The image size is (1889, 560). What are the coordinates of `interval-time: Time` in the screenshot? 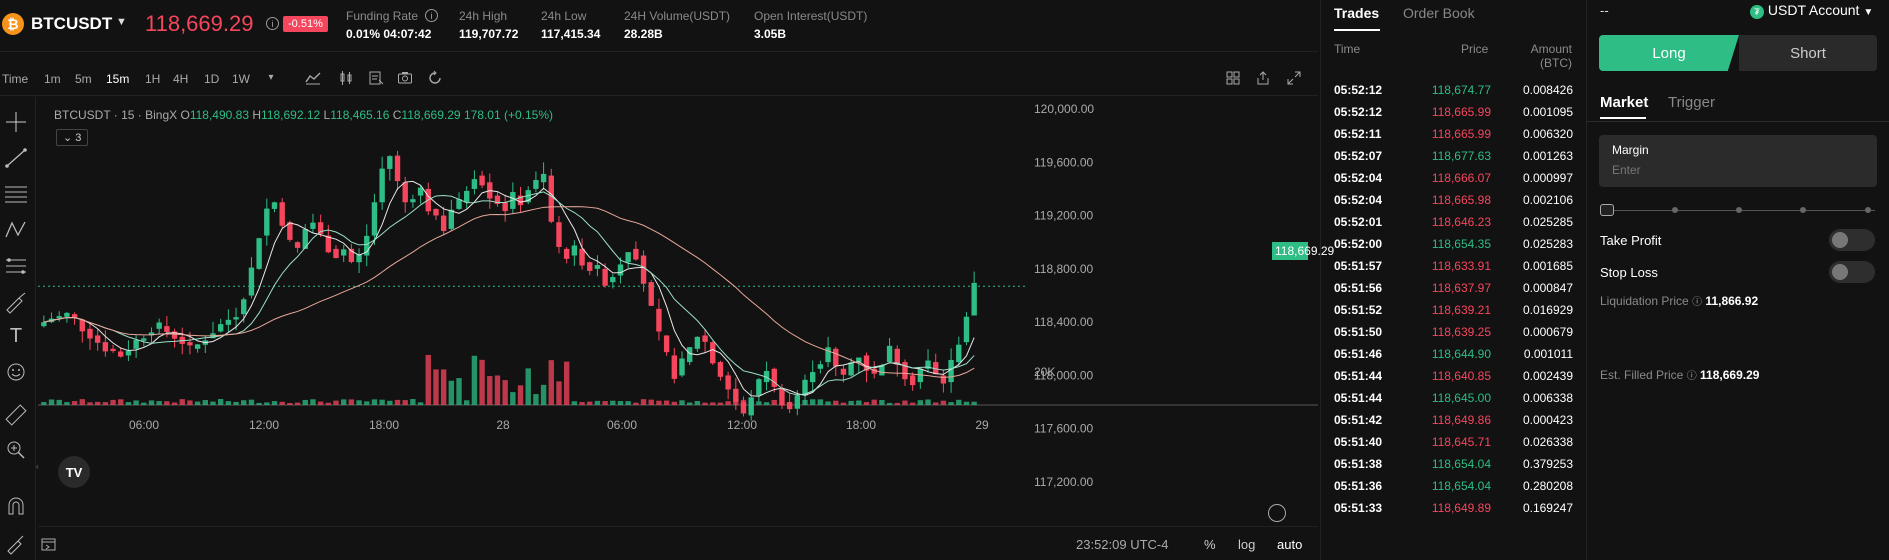 It's located at (15, 79).